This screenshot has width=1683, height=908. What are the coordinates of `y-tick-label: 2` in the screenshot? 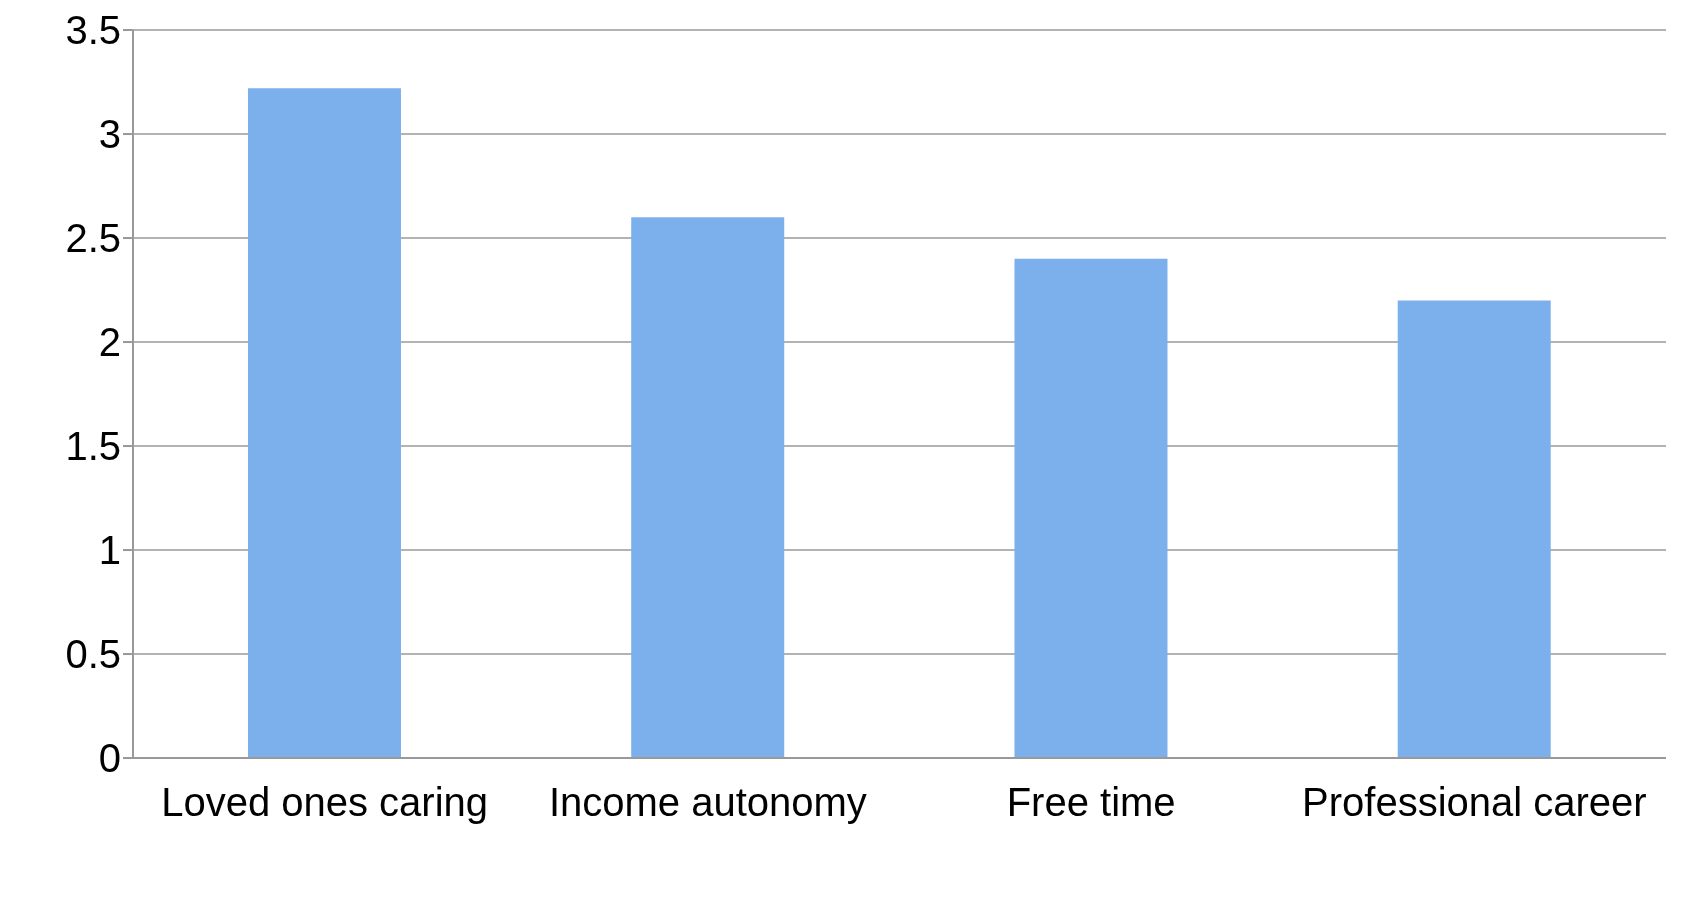 It's located at (109, 342).